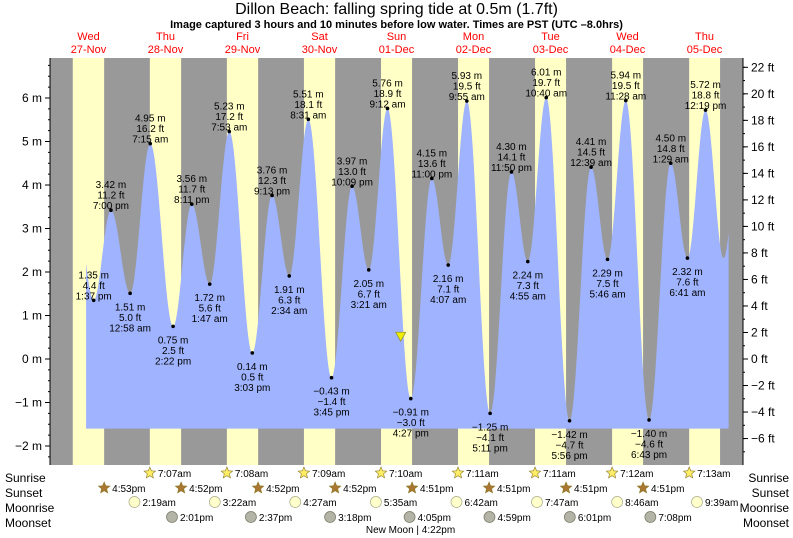 Image resolution: width=793 pixels, height=538 pixels. What do you see at coordinates (174, 474) in the screenshot?
I see `sunrise-time-0: 7:07am` at bounding box center [174, 474].